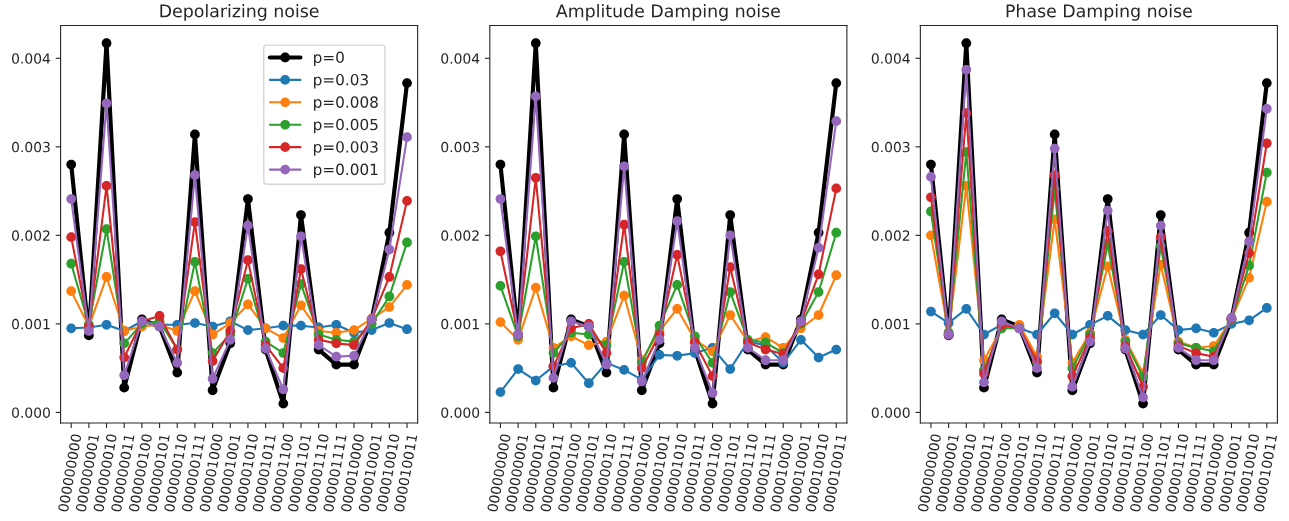 This screenshot has width=1289, height=521. I want to click on chart-title: Depolarizing noise, so click(239, 12).